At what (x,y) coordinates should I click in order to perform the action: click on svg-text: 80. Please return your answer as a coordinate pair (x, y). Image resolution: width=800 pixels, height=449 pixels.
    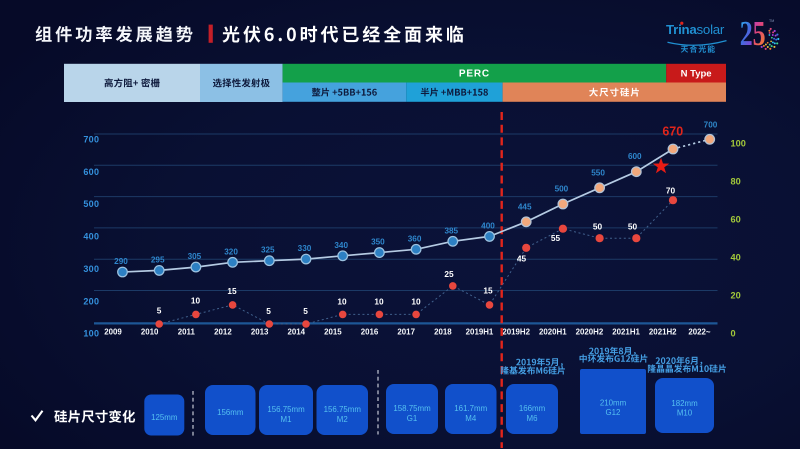
    Looking at the image, I should click on (736, 181).